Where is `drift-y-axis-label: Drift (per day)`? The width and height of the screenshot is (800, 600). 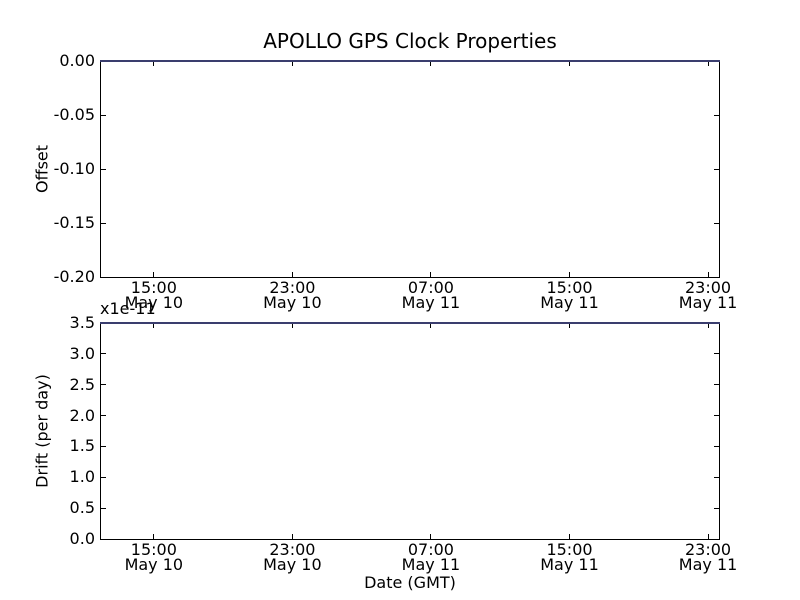 drift-y-axis-label: Drift (per day) is located at coordinates (42, 431).